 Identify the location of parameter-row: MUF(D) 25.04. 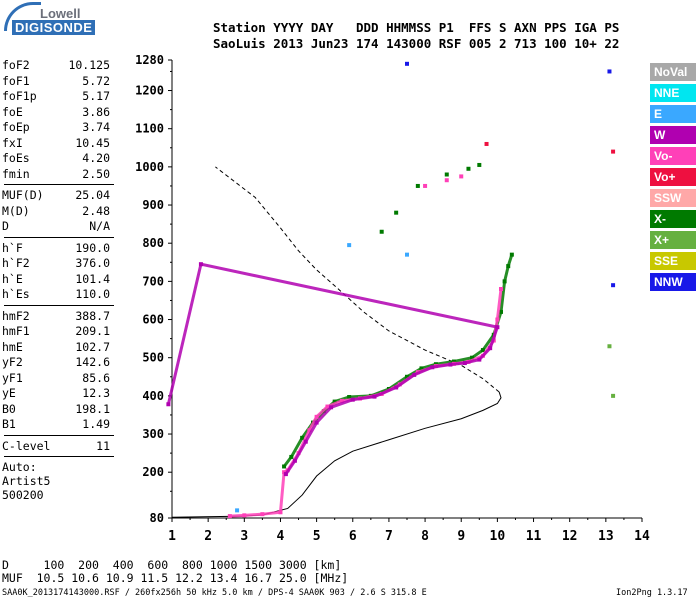
(56, 196).